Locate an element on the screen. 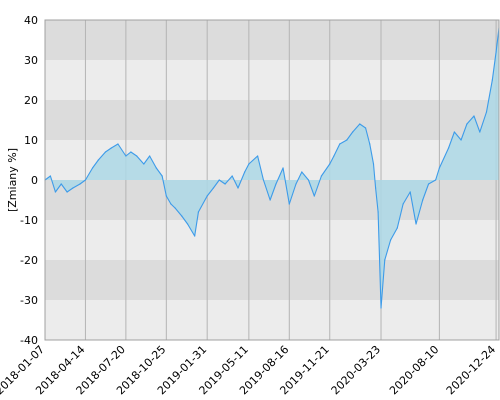  y-tick-label: 30 is located at coordinates (31, 60).